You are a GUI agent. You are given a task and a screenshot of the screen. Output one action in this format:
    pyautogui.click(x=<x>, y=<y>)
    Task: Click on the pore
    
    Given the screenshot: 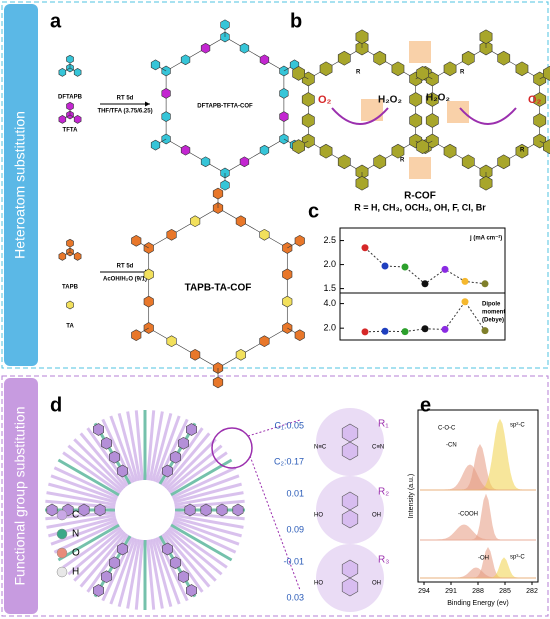 What is the action you would take?
    pyautogui.click(x=145, y=510)
    